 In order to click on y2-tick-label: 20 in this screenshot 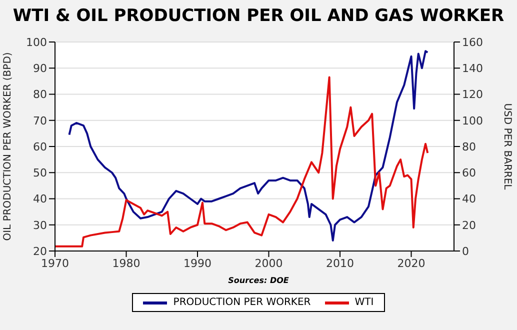, I will do `click(469, 225)`.